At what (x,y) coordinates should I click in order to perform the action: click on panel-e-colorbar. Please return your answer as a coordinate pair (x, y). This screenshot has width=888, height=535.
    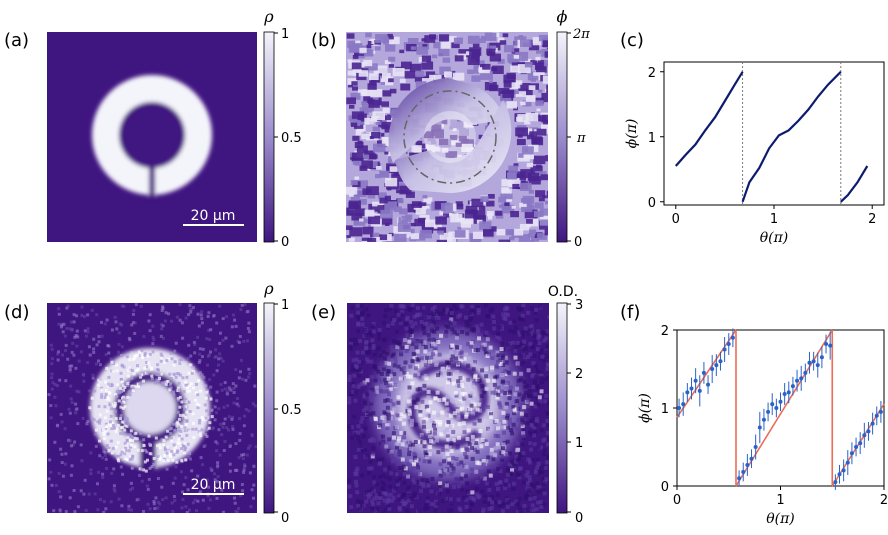
    Looking at the image, I should click on (562, 408).